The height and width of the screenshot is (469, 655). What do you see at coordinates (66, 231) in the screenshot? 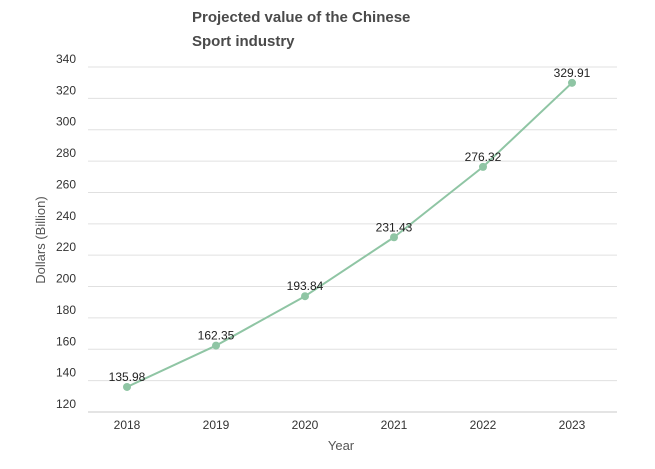
I see `y-axis-ticks: 120 140 160 180 200 220 240 260 280 300 320 340` at bounding box center [66, 231].